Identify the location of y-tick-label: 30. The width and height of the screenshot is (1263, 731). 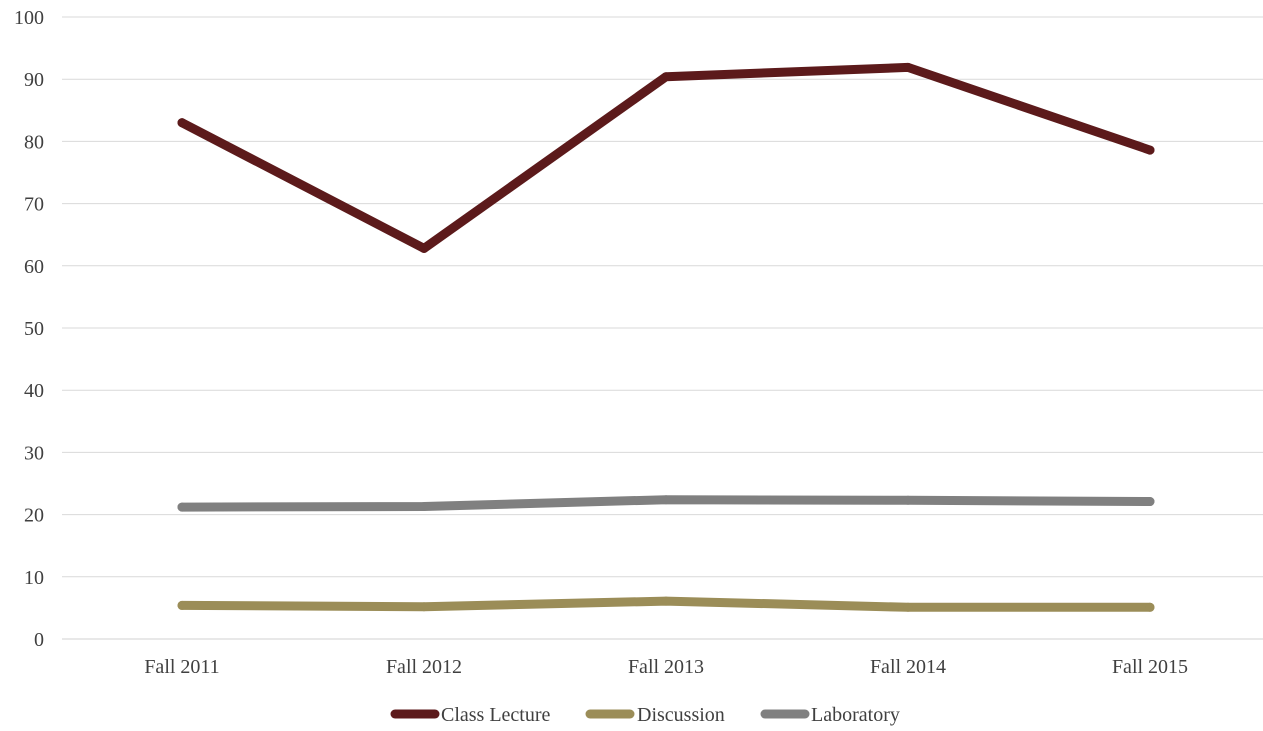
(34, 453).